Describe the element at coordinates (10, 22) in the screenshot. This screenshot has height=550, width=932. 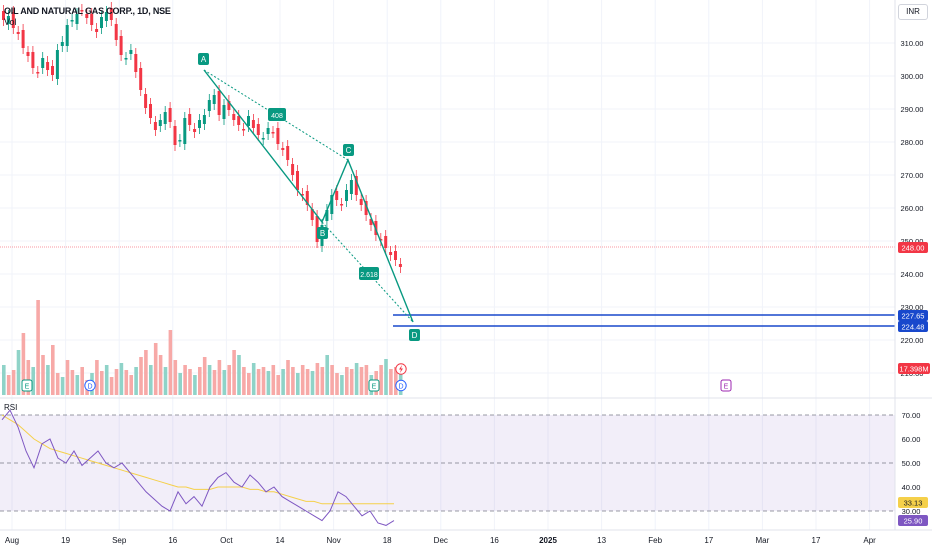
I see `volume-legend: Vol` at that location.